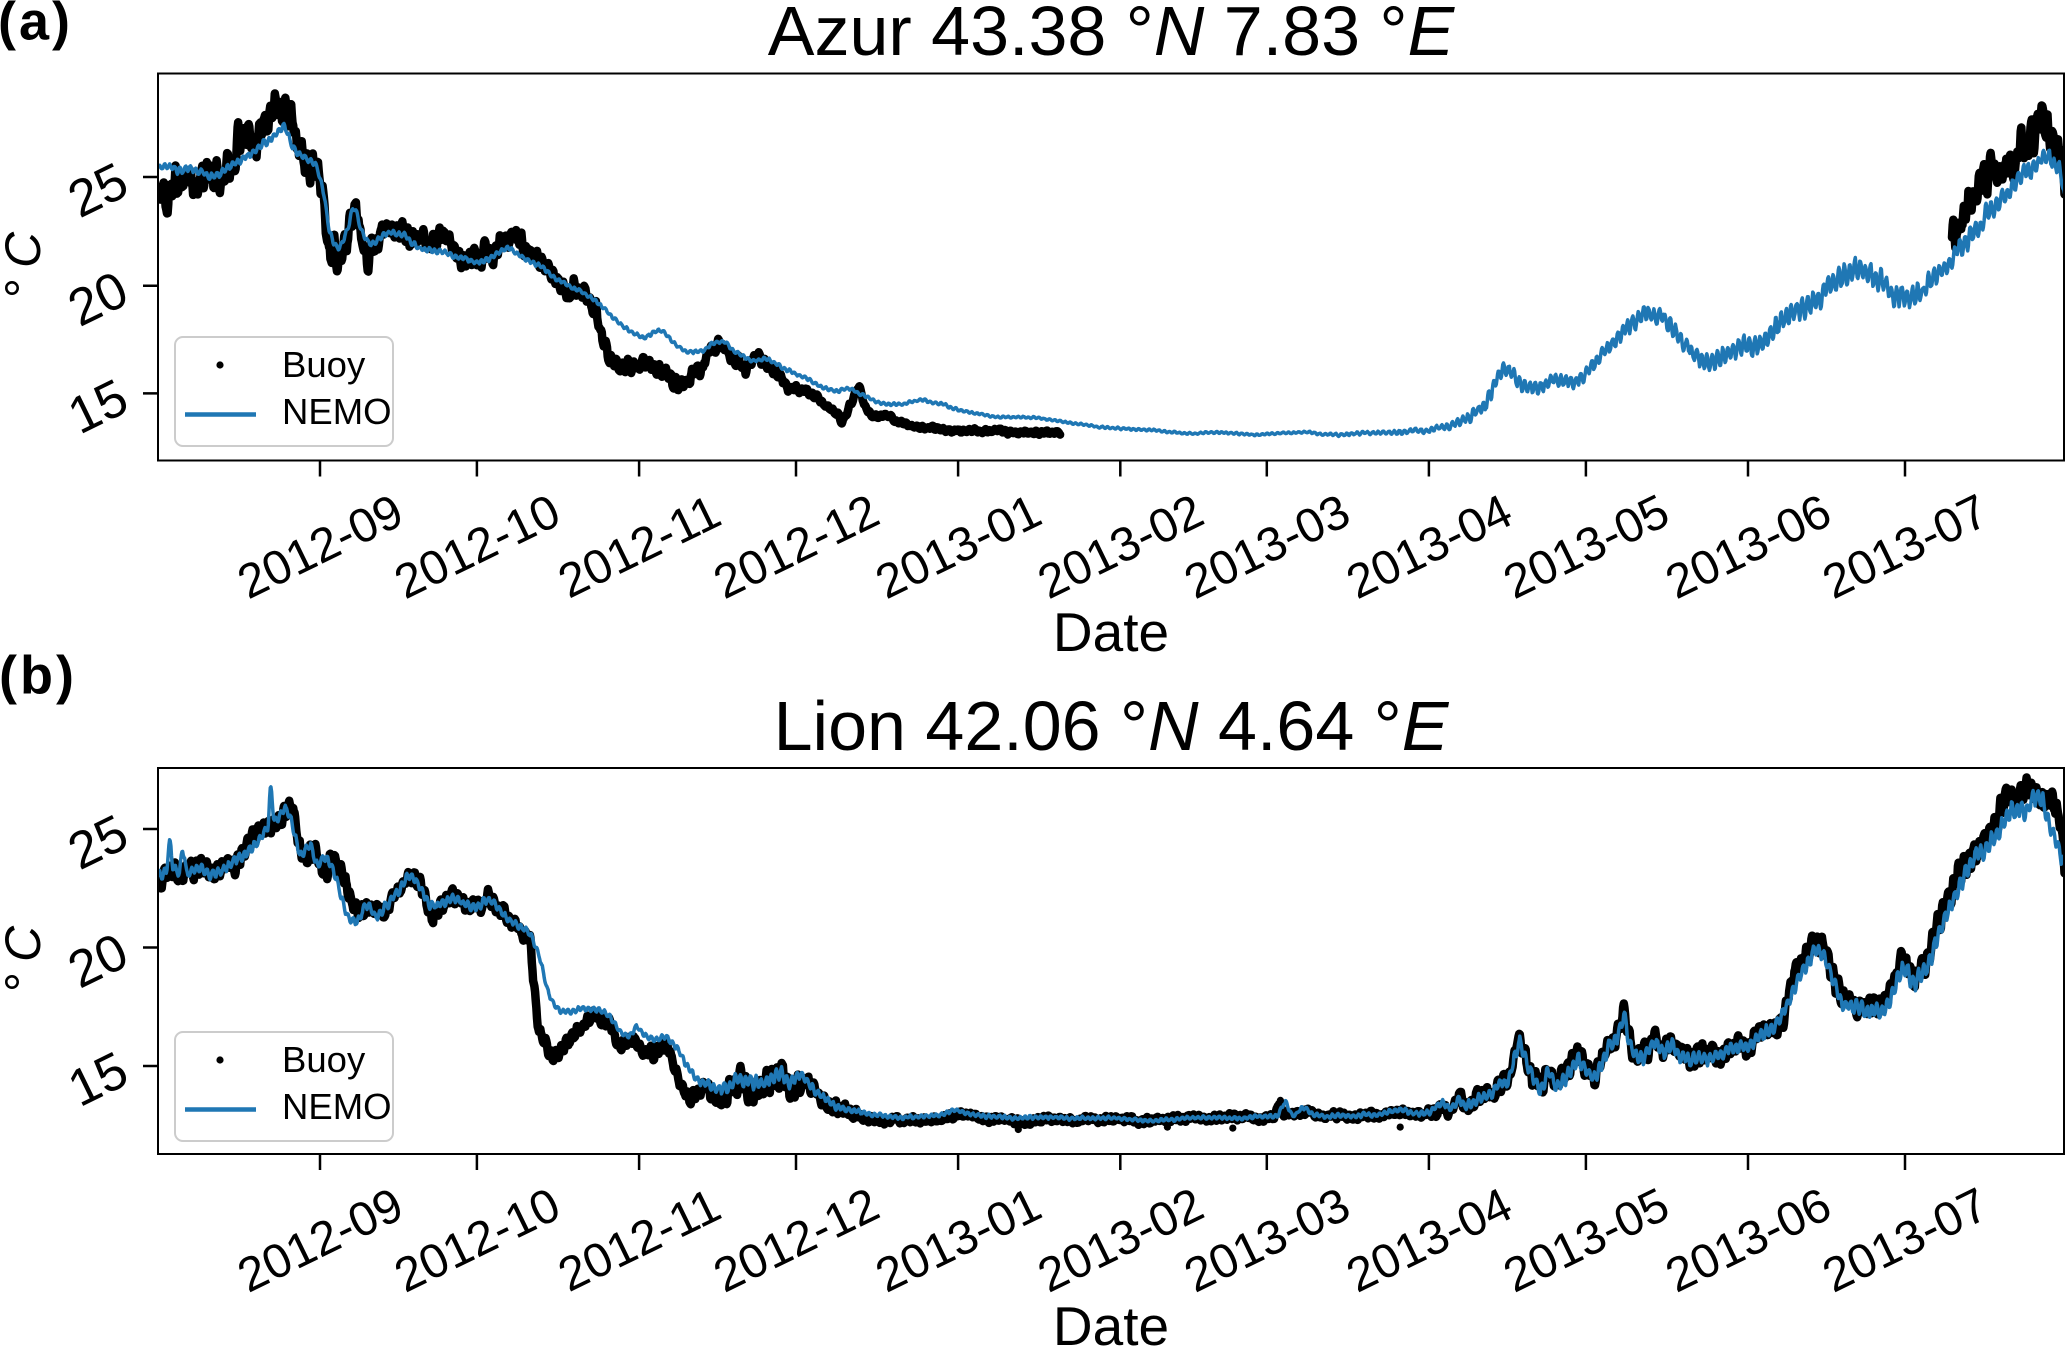 This screenshot has width=2067, height=1346. Describe the element at coordinates (1112, 726) in the screenshot. I see `svg-text: Lion 42.06 °N 4.64 °E` at that location.